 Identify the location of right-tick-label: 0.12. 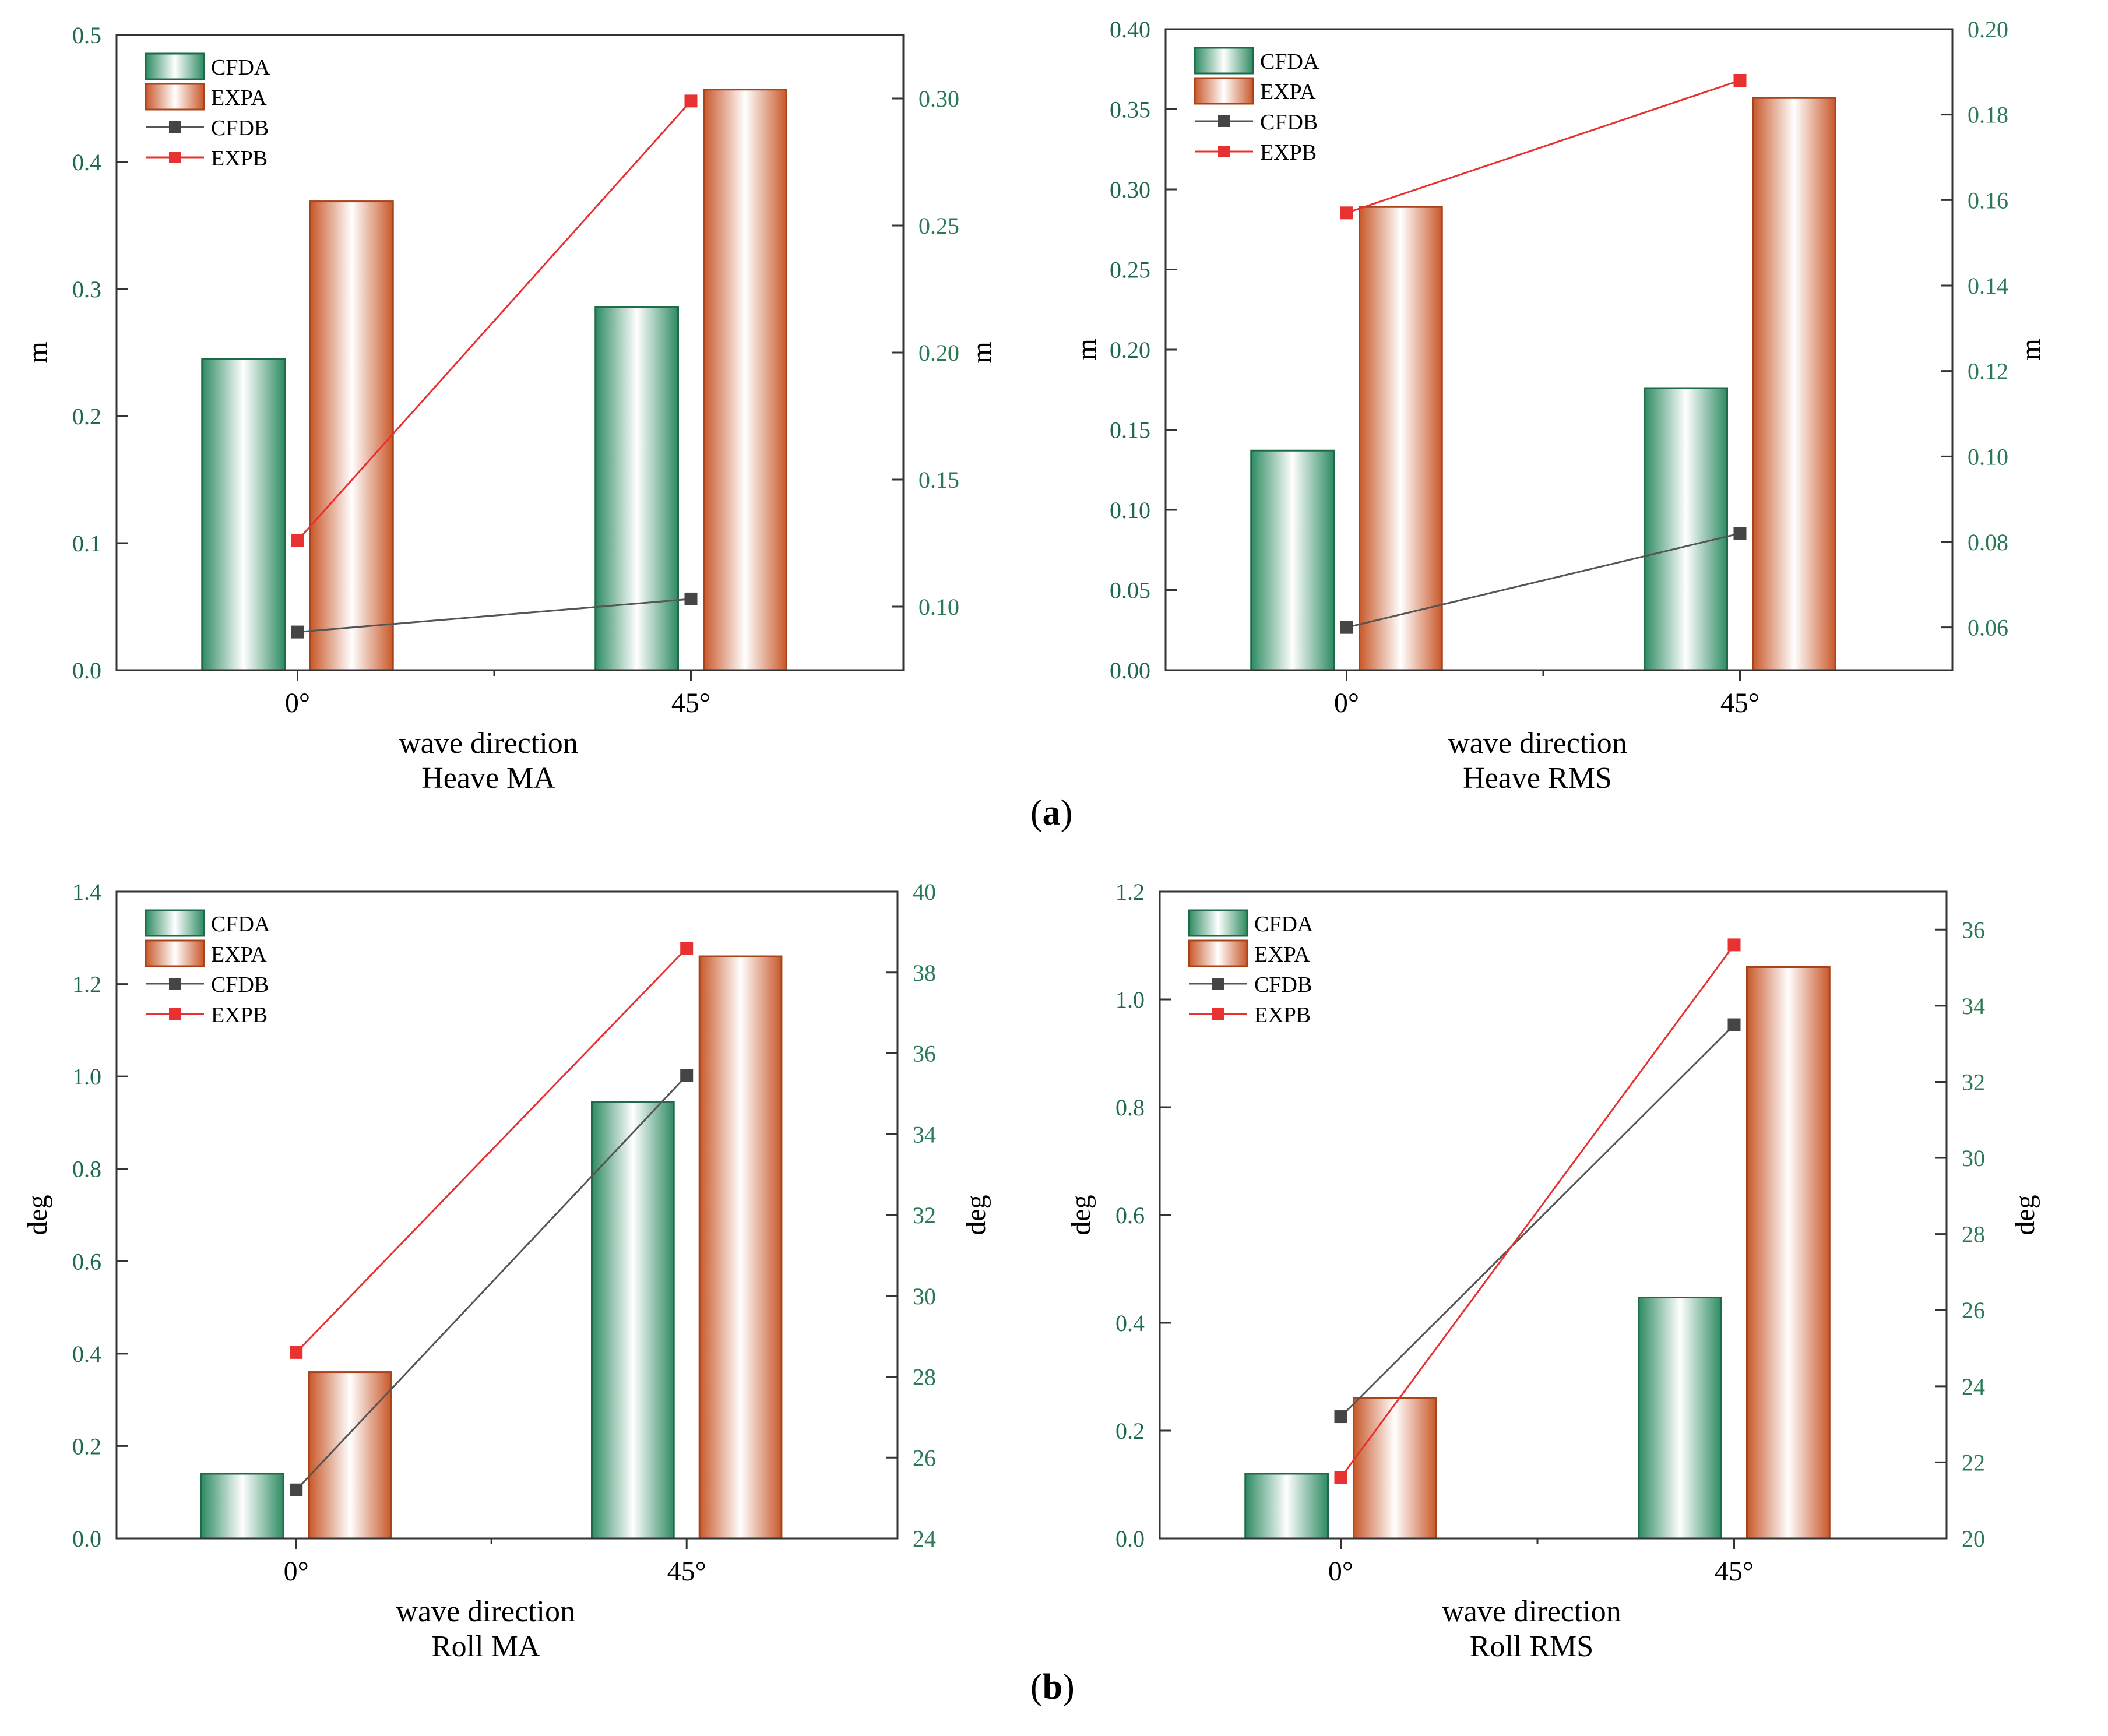
(1988, 371).